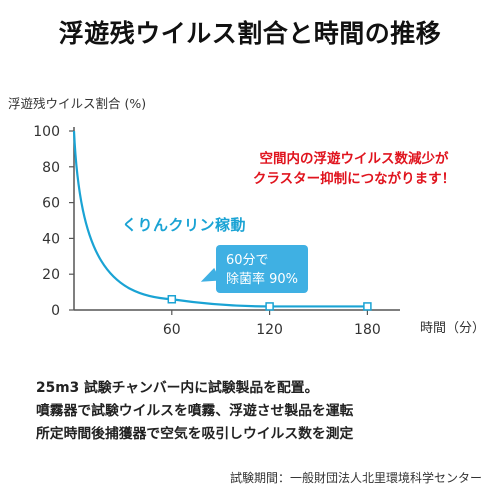 This screenshot has height=500, width=500. What do you see at coordinates (262, 279) in the screenshot?
I see `callout-line2: 除菌率 90%` at bounding box center [262, 279].